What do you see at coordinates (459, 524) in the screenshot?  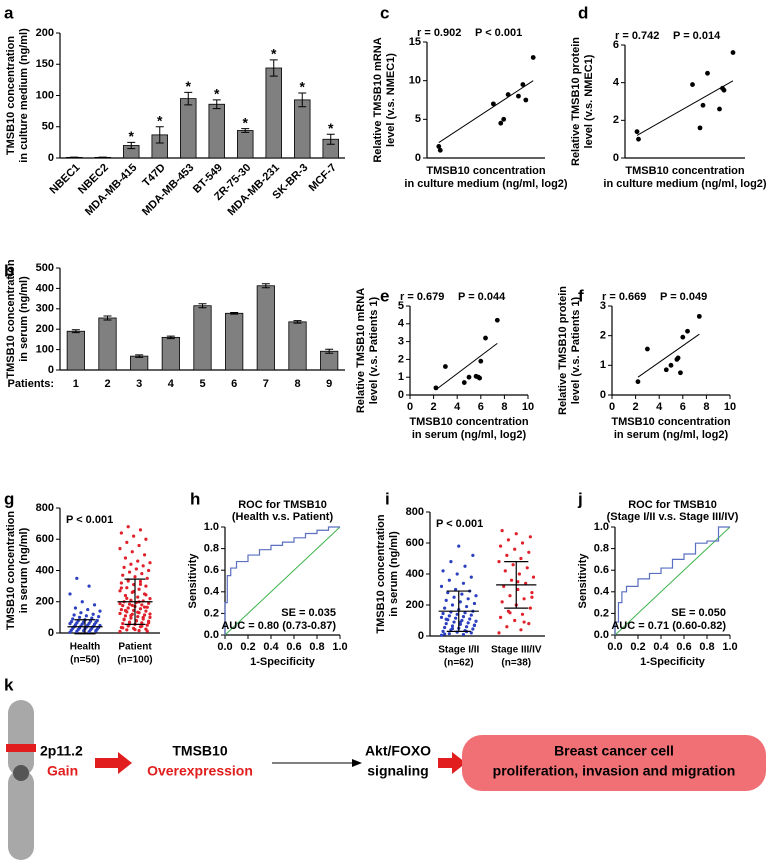 I see `stat: P < 0.001` at bounding box center [459, 524].